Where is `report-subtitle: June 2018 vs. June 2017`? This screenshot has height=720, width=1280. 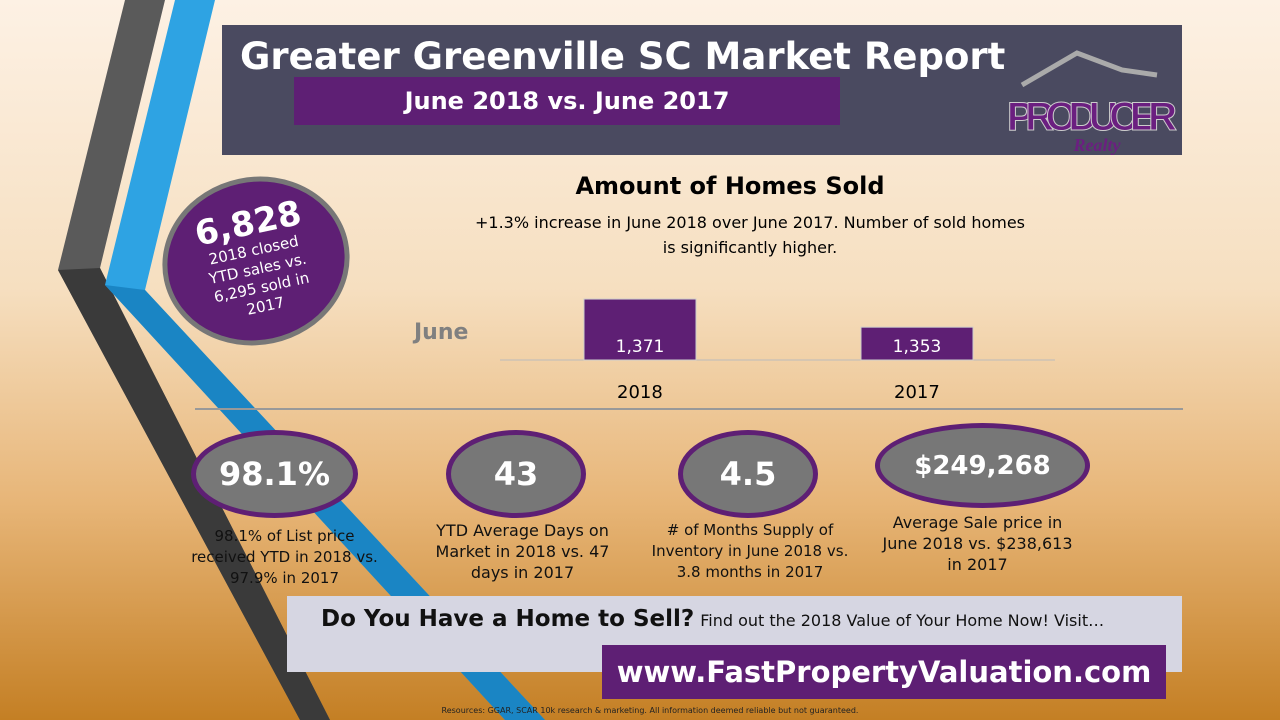
report-subtitle: June 2018 vs. June 2017 is located at coordinates (567, 101).